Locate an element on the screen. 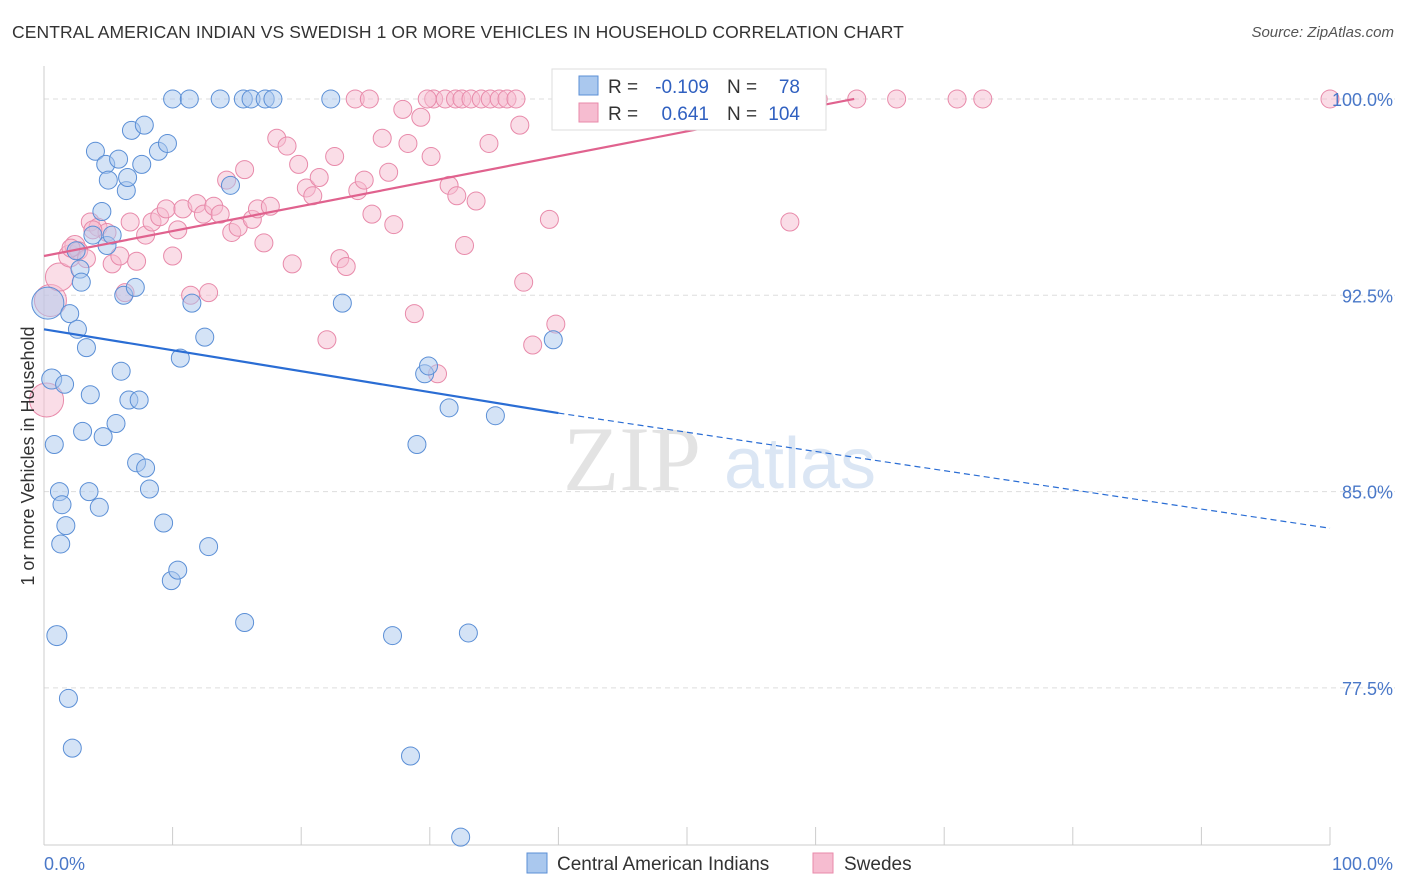 The image size is (1406, 892). y-tick-label-1: 92.5% is located at coordinates (1367, 296).